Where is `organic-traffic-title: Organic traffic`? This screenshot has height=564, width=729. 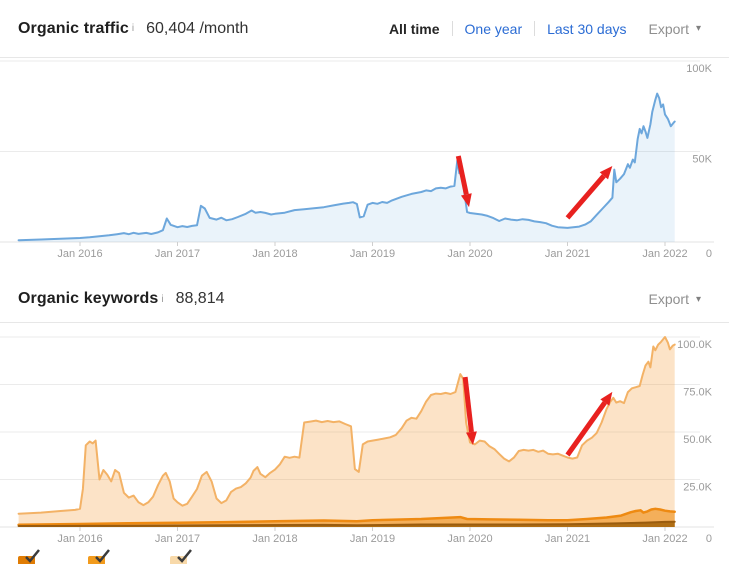 organic-traffic-title: Organic traffic is located at coordinates (73, 28).